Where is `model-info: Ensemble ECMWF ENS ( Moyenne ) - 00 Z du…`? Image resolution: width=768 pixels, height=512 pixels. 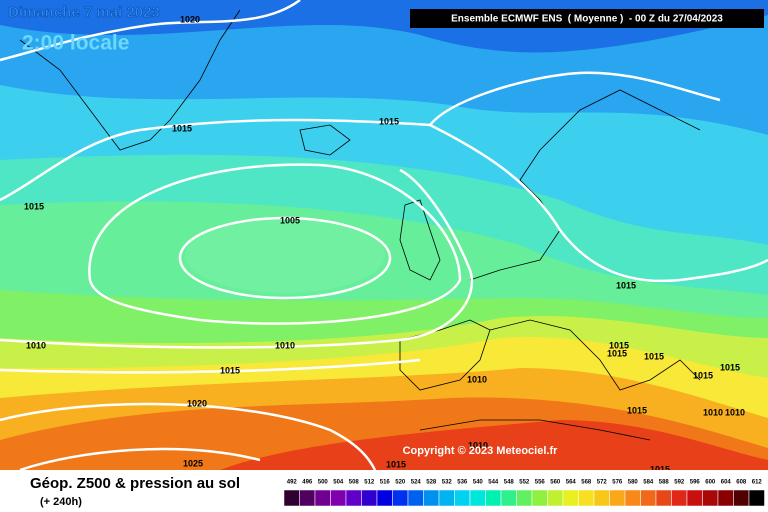
model-info: Ensemble ECMWF ENS ( Moyenne ) - 00 Z du… is located at coordinates (587, 19).